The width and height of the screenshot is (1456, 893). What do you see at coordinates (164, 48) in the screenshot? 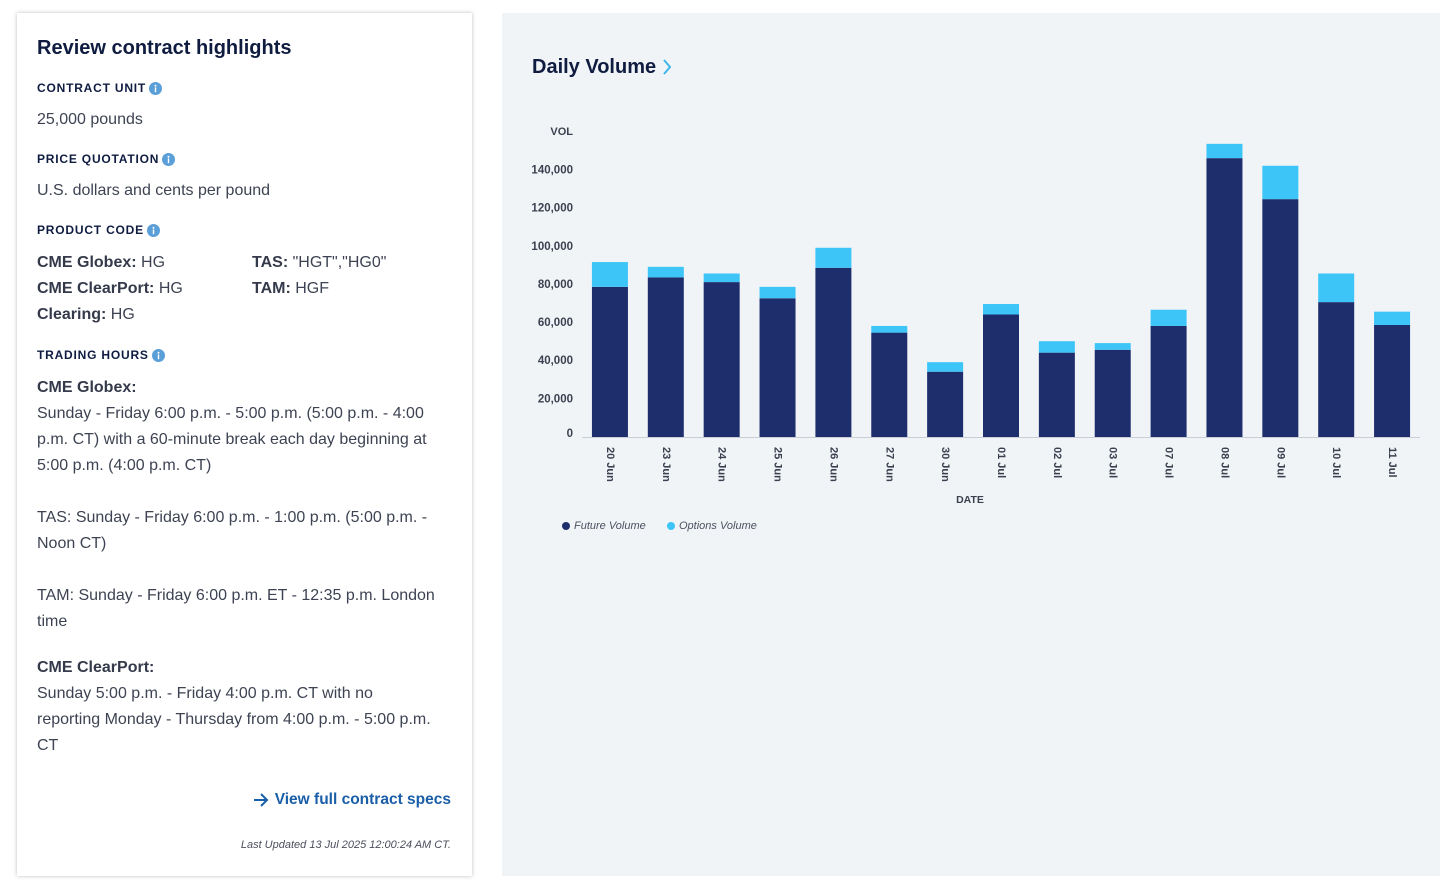
I see `card-title: Review contract highlights` at bounding box center [164, 48].